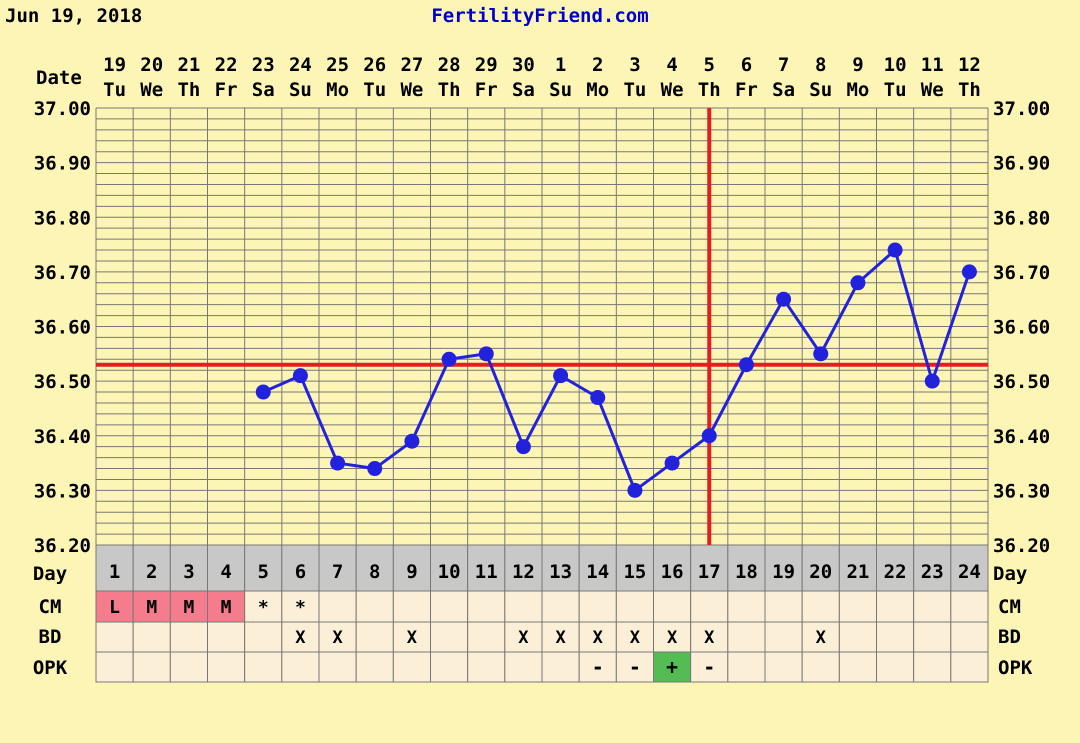 Image resolution: width=1080 pixels, height=743 pixels. What do you see at coordinates (62, 109) in the screenshot?
I see `y-tick-label-left: 37.00` at bounding box center [62, 109].